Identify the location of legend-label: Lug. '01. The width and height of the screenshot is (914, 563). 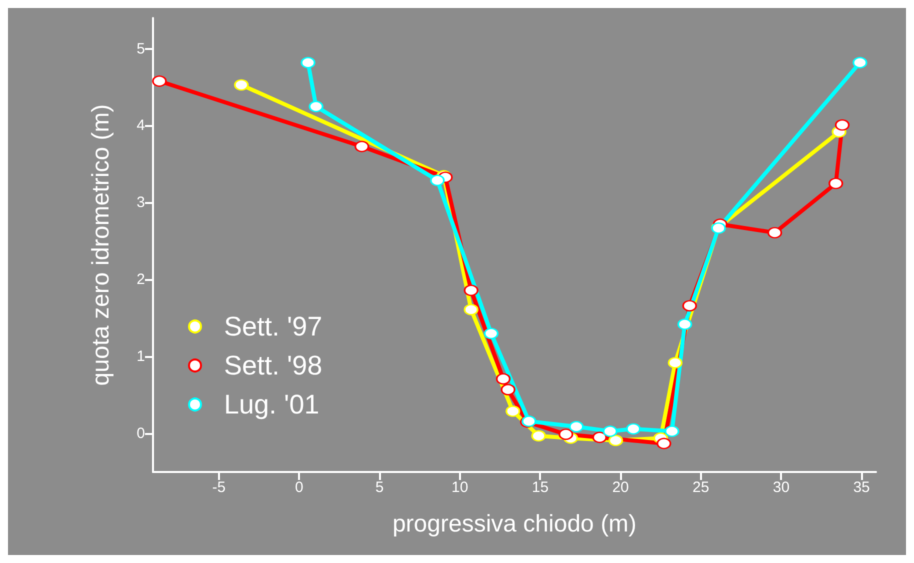
(272, 405).